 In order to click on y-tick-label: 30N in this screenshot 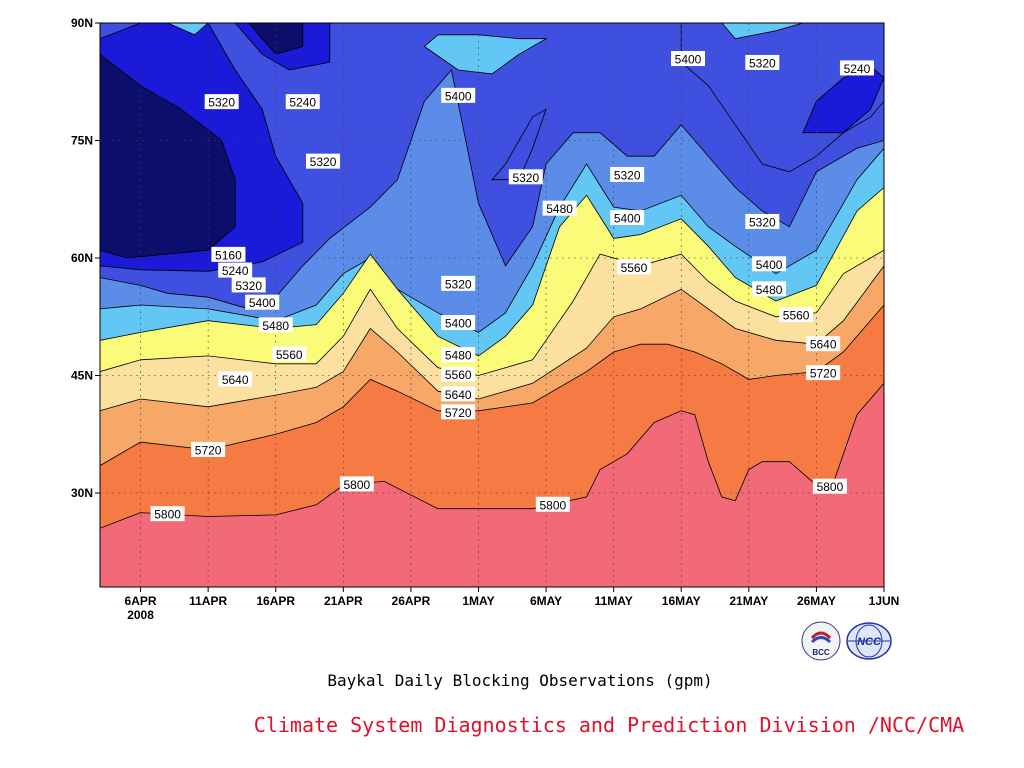, I will do `click(82, 493)`.